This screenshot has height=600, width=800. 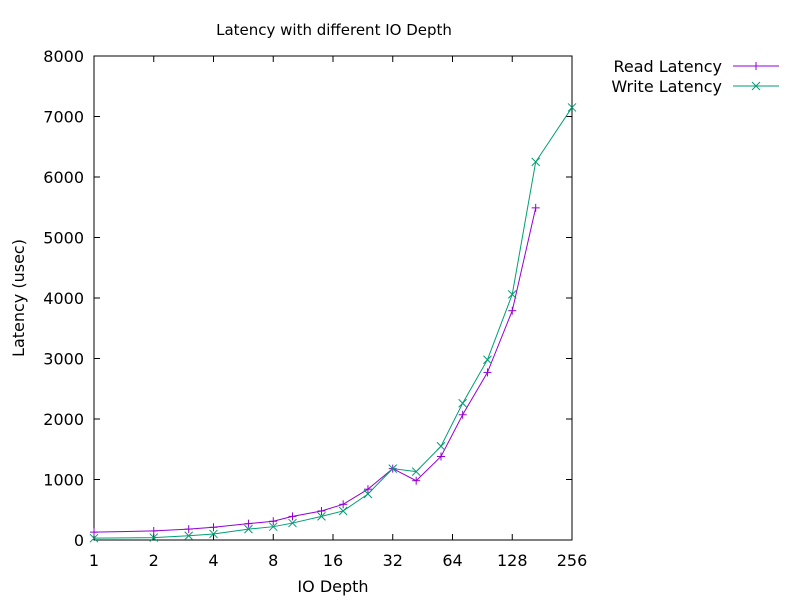 What do you see at coordinates (18, 298) in the screenshot?
I see `y-axis-title: Latency (usec)` at bounding box center [18, 298].